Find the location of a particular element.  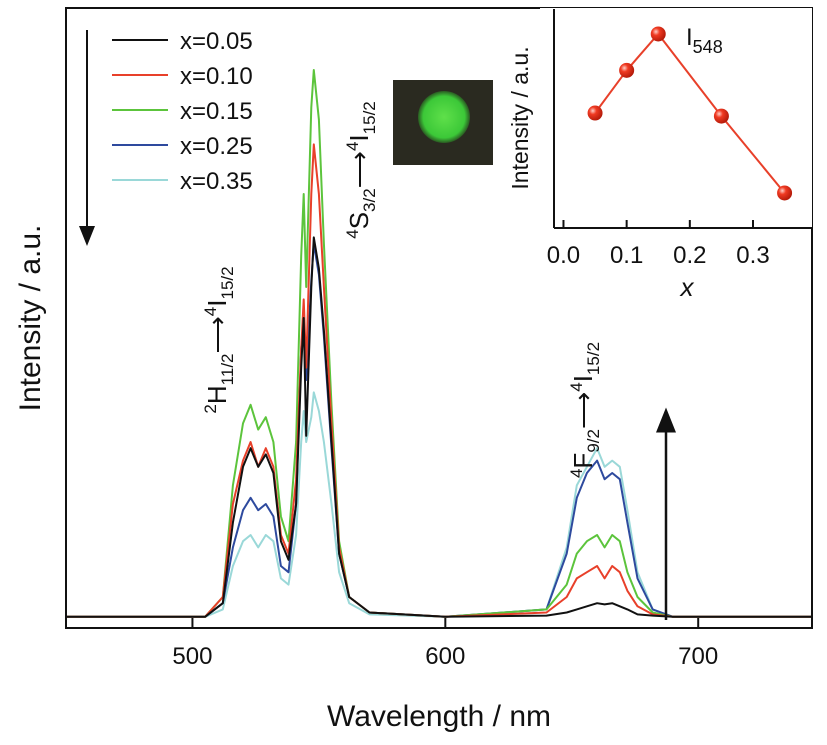

y-axis-label: Intensity / a.u. is located at coordinates (30, 318).